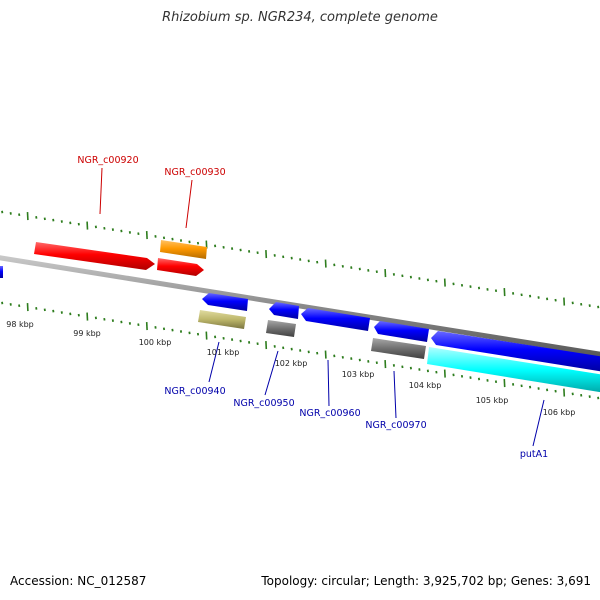 Image resolution: width=600 pixels, height=600 pixels. What do you see at coordinates (358, 374) in the screenshot?
I see `tick-label-103kbp: 103 kbp` at bounding box center [358, 374].